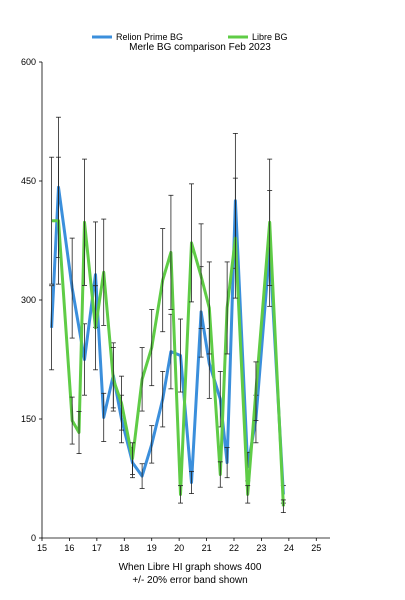  What do you see at coordinates (28, 181) in the screenshot?
I see `y-tick-label: 450` at bounding box center [28, 181].